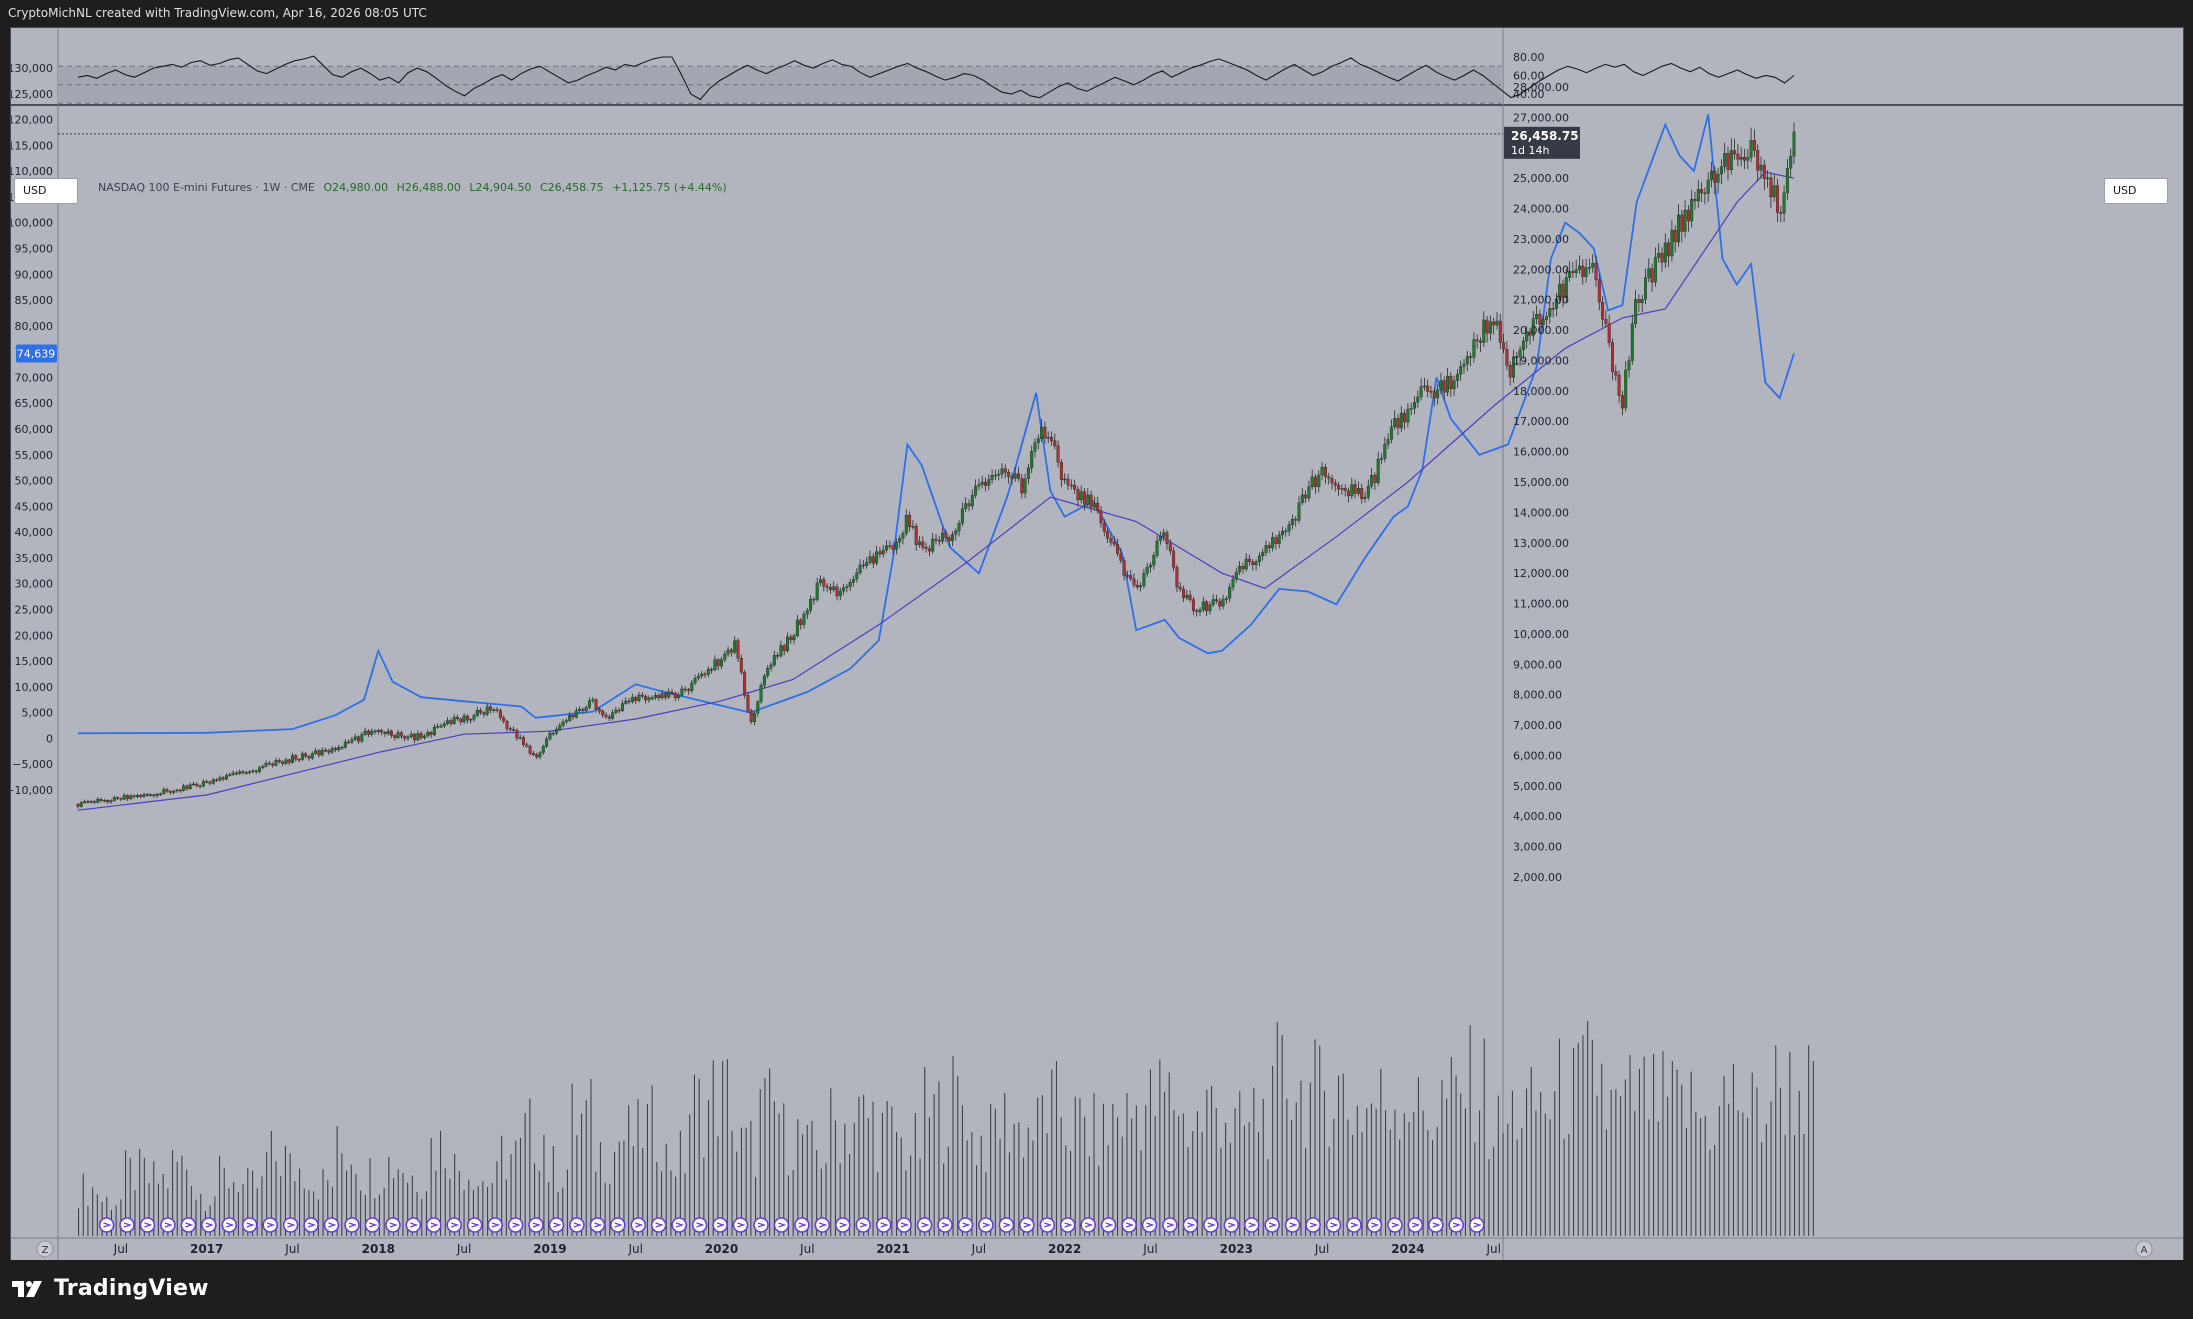  Describe the element at coordinates (1541, 209) in the screenshot. I see `right-axis-tick-label: 24,000.00` at that location.